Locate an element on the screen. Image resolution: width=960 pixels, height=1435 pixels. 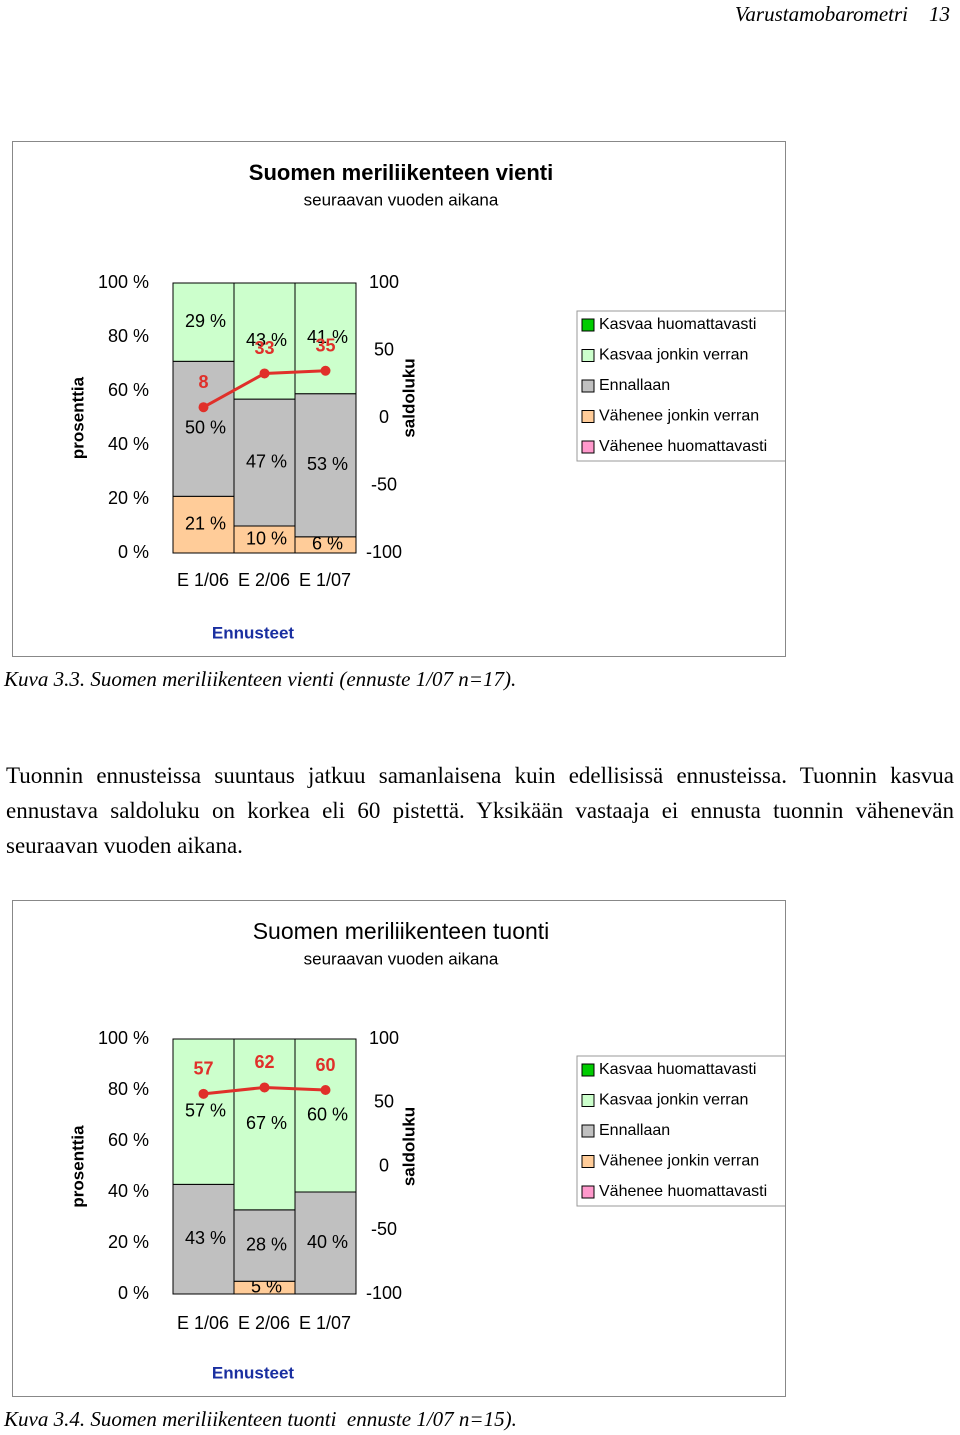
value-label: 40 % is located at coordinates (327, 1242).